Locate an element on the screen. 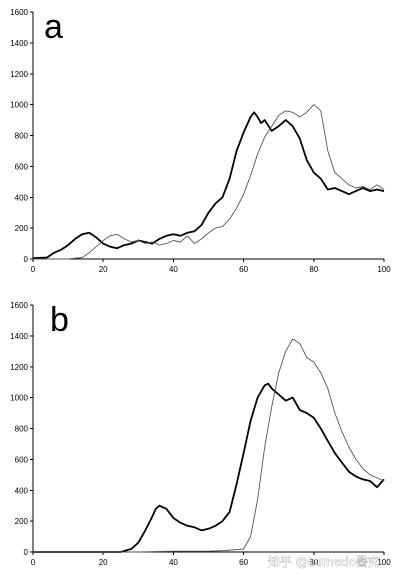  panel-label: b is located at coordinates (59, 320).